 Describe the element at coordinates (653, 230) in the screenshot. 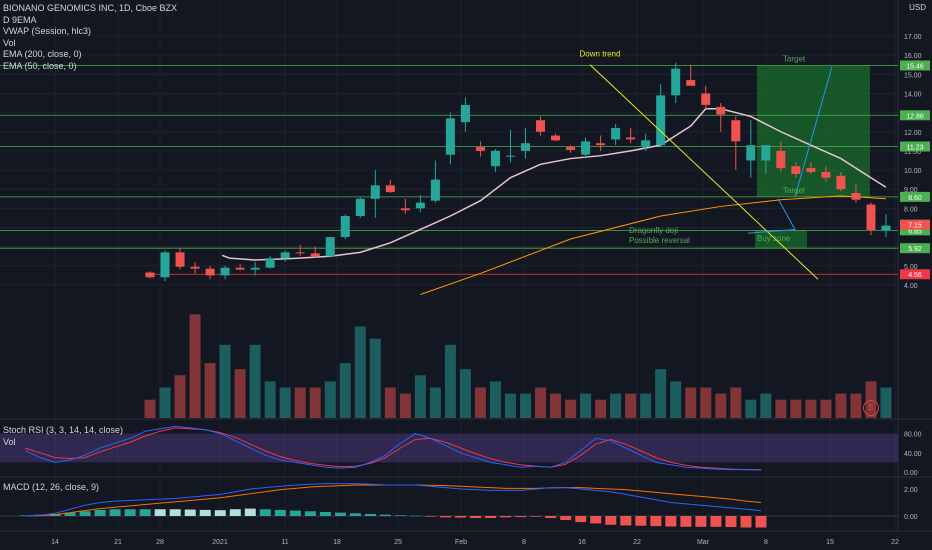

I see `dragonfly-label: Dragonfly doji` at that location.